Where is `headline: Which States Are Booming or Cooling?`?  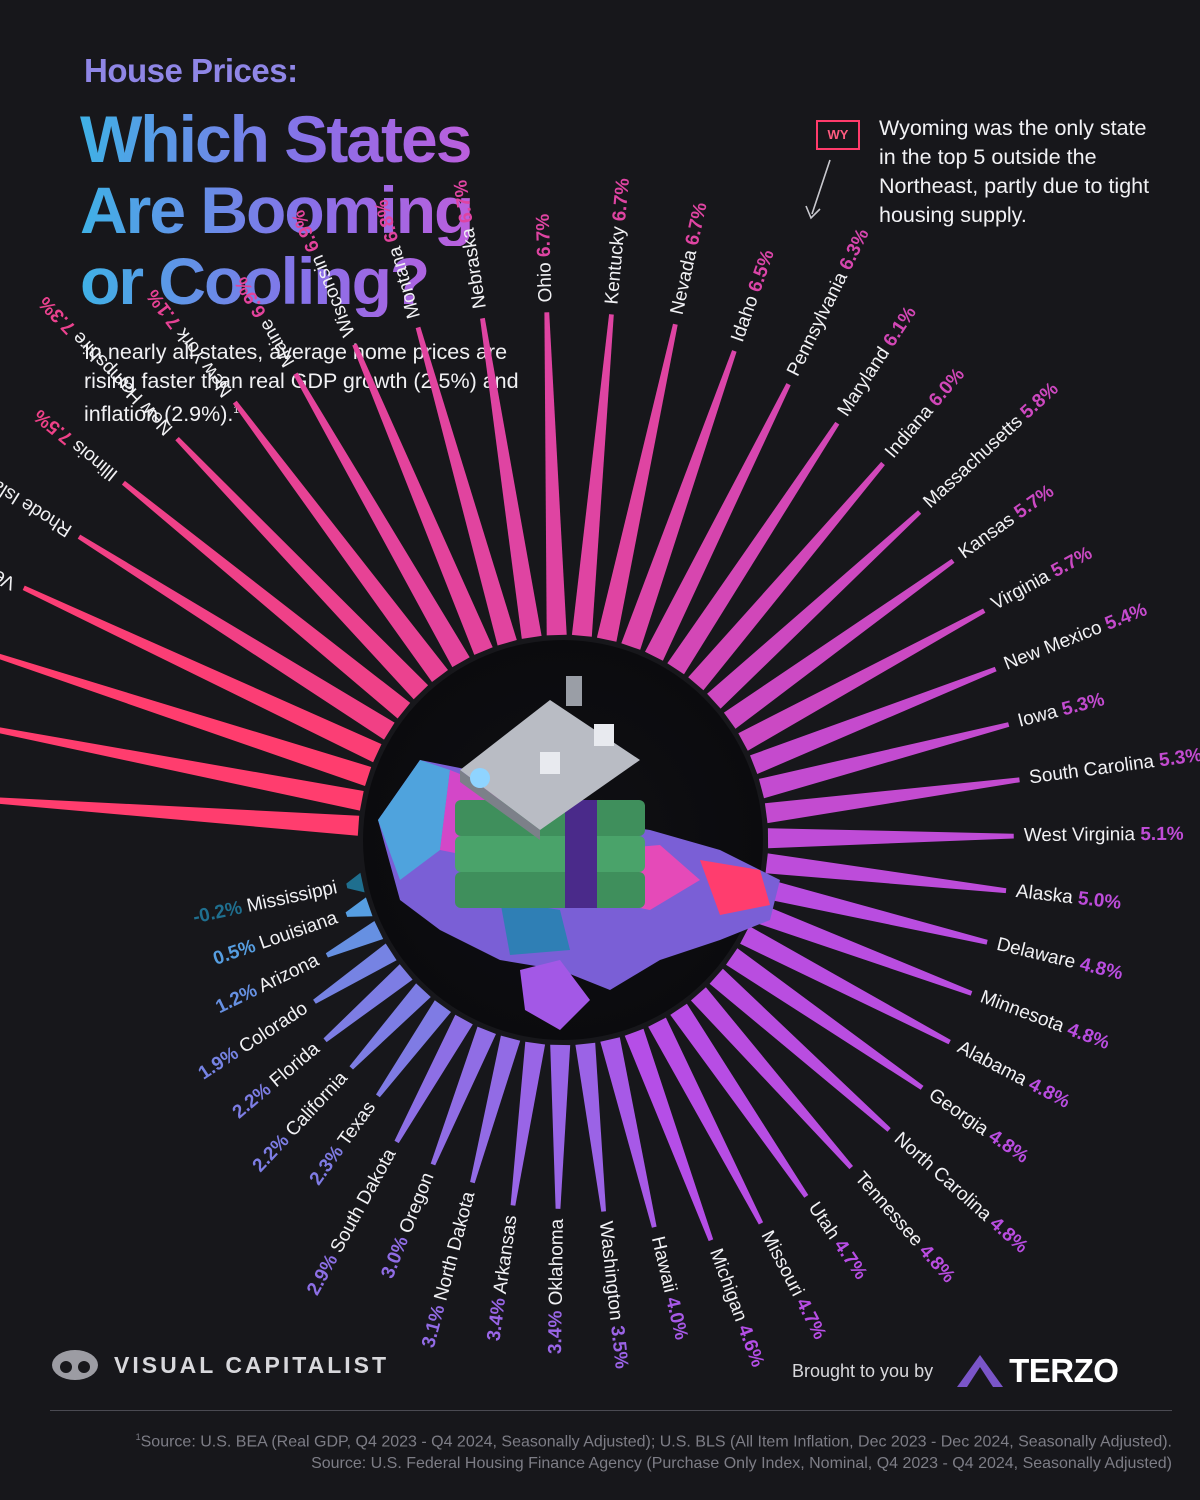 headline: Which States Are Booming or Cooling? is located at coordinates (340, 210).